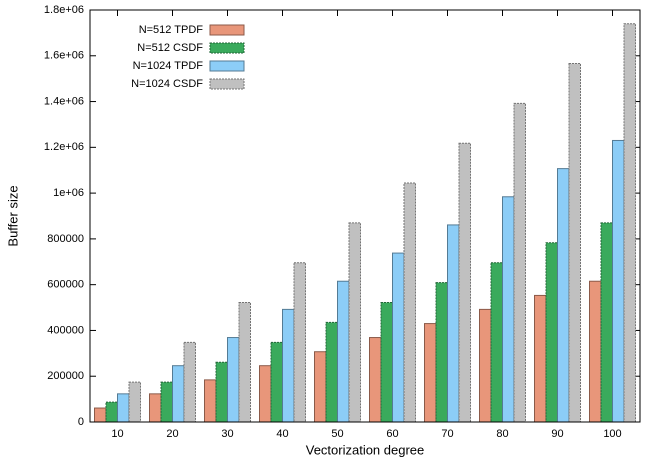 The height and width of the screenshot is (458, 654). I want to click on x-tick-label: 50, so click(337, 434).